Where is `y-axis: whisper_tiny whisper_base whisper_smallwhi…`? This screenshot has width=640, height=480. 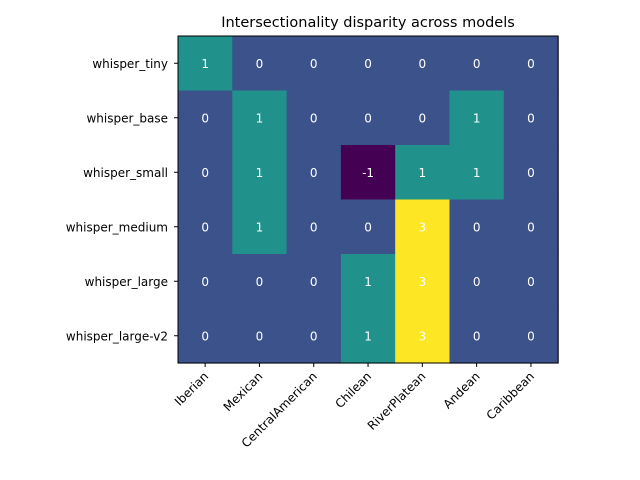 y-axis: whisper_tiny whisper_base whisper_smallwhi… is located at coordinates (122, 200).